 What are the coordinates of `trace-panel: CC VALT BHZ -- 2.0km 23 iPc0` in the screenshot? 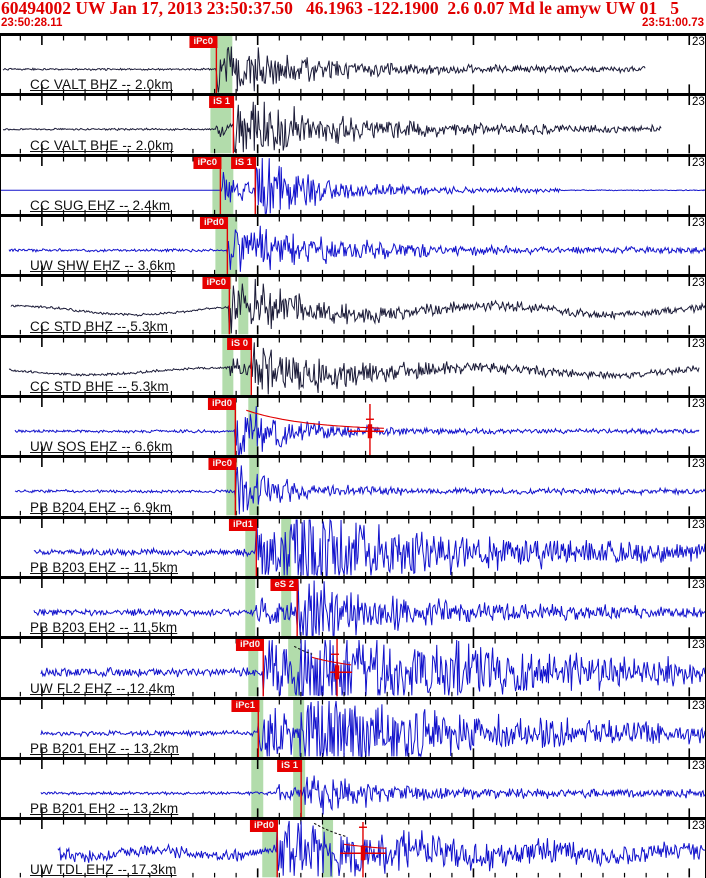 It's located at (353, 63).